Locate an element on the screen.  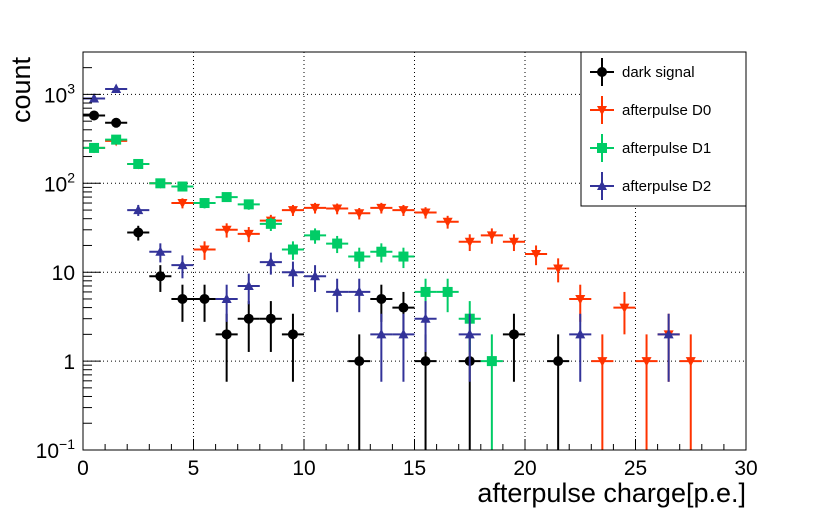
legend-item: afterpulse D1 is located at coordinates (650, 148).